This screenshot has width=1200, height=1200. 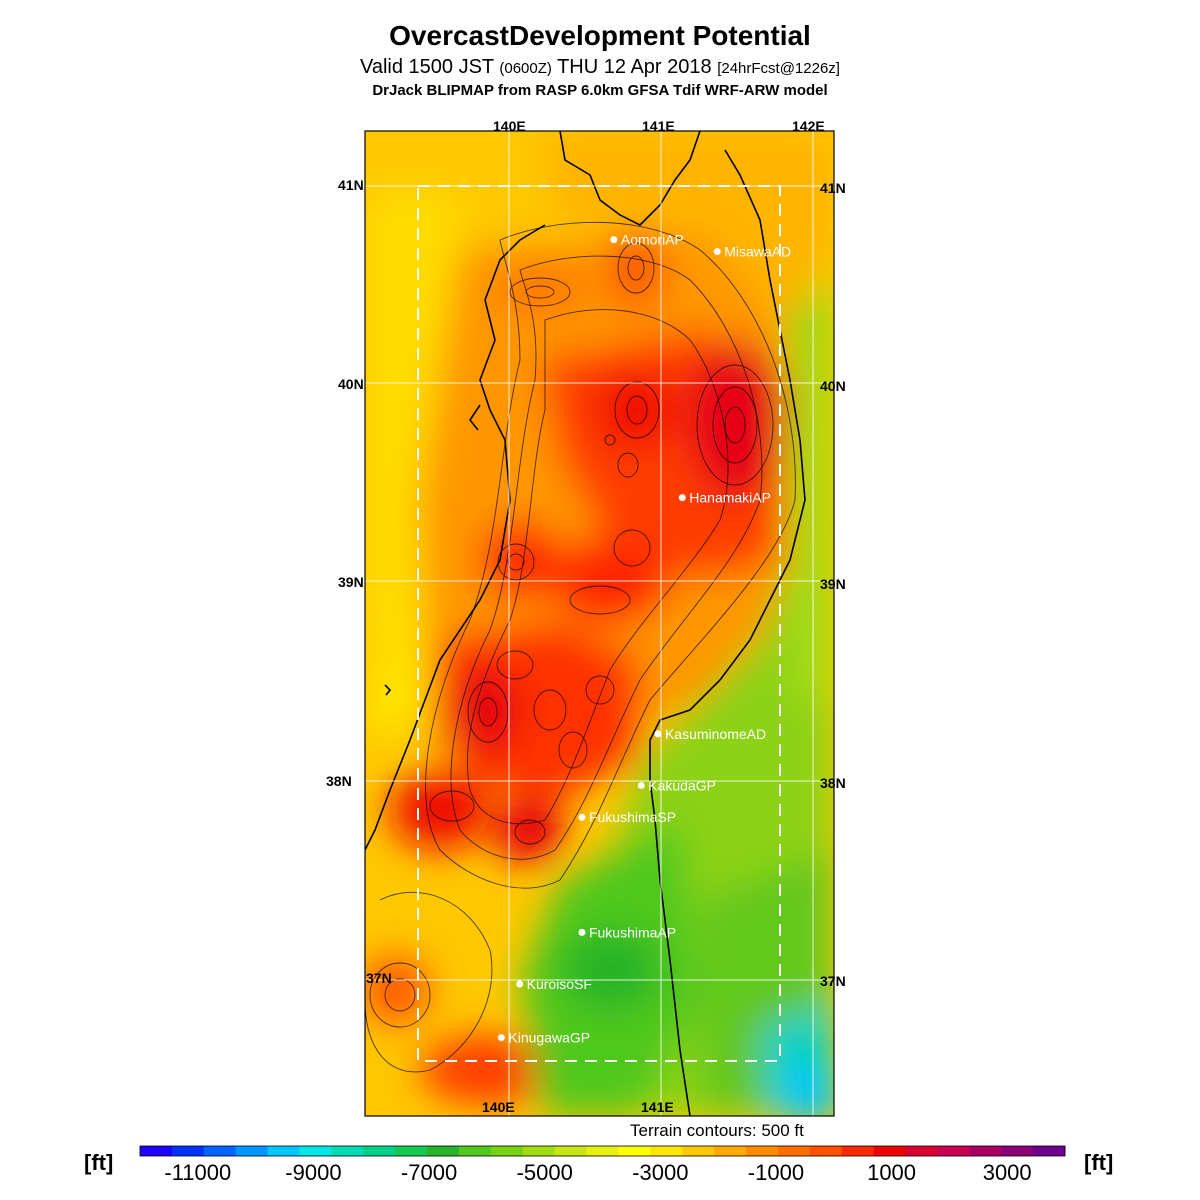 I want to click on station-label: AomoriAP, so click(x=652, y=240).